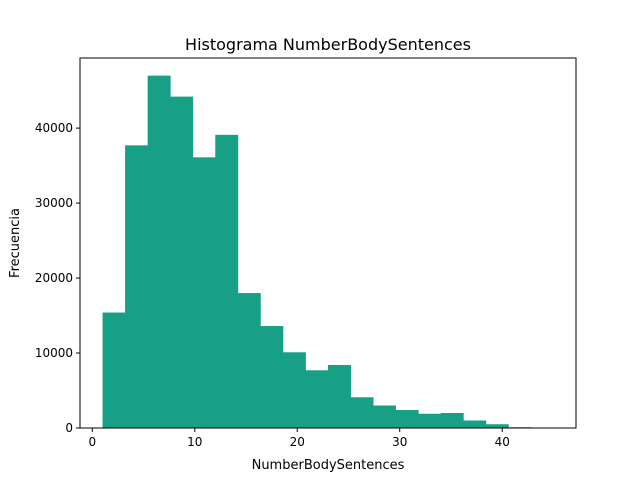 The width and height of the screenshot is (640, 484). I want to click on y-tick-label-2: 20000, so click(54, 278).